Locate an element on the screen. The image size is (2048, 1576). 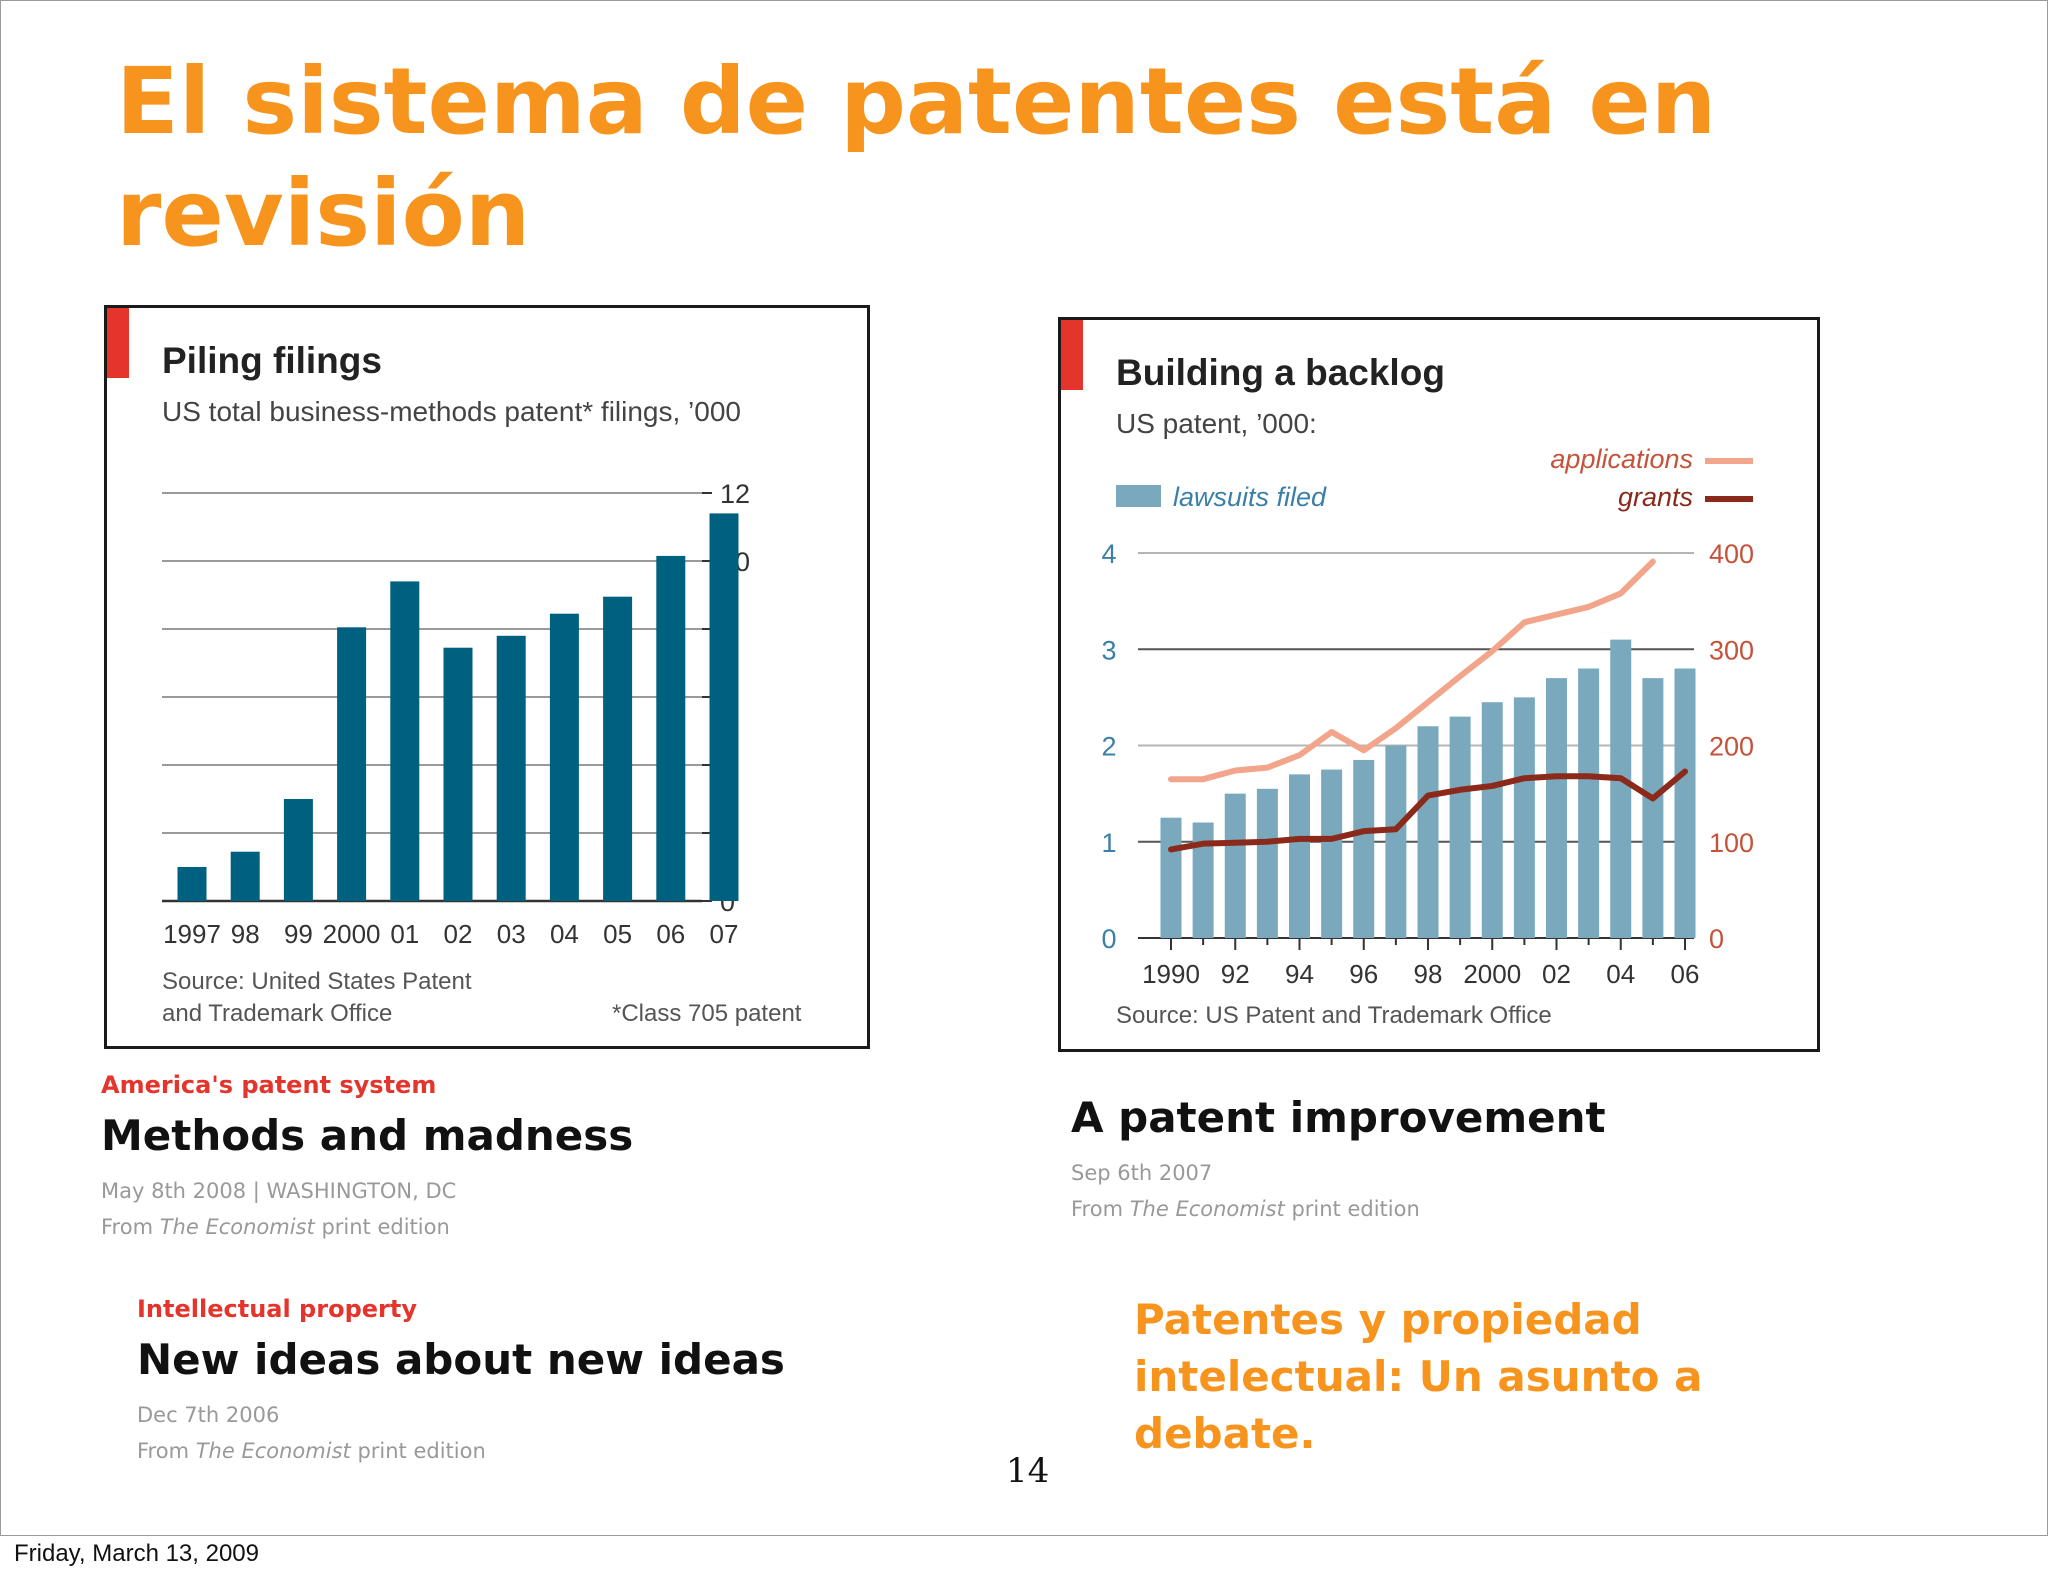
x-tick-label: 05 is located at coordinates (617, 934).